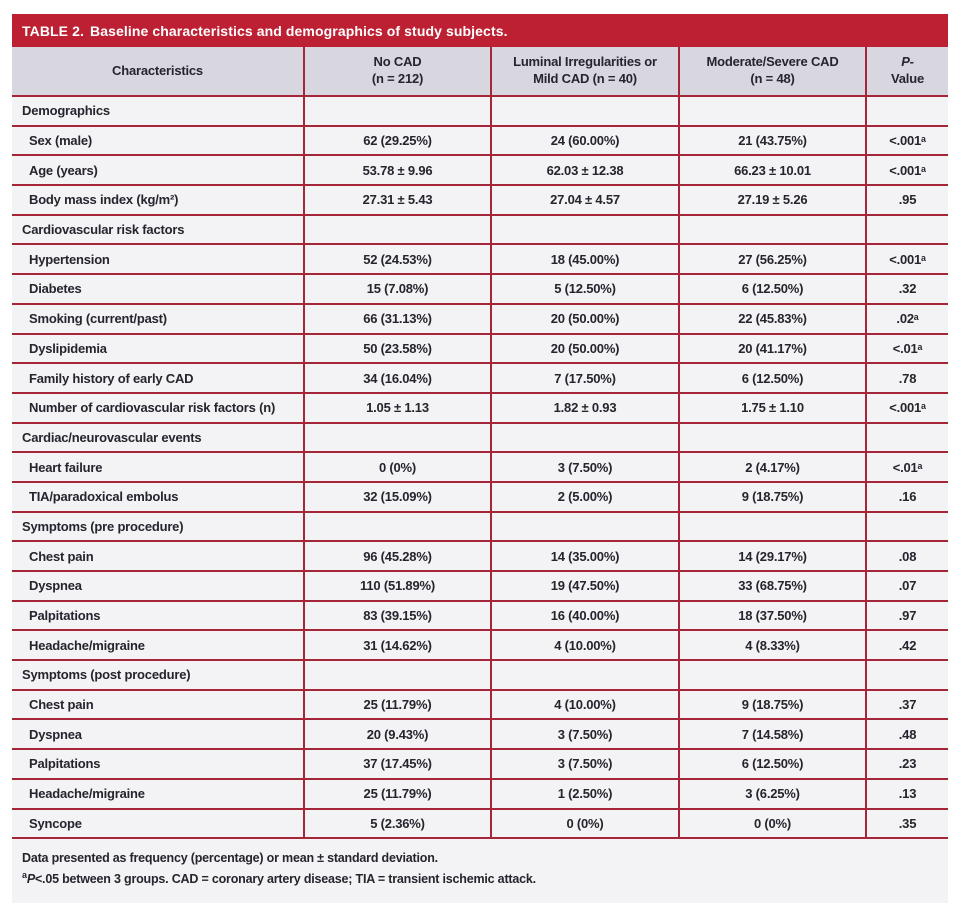  Describe the element at coordinates (772, 62) in the screenshot. I see `header-label: Moderate/Severe CAD` at that location.